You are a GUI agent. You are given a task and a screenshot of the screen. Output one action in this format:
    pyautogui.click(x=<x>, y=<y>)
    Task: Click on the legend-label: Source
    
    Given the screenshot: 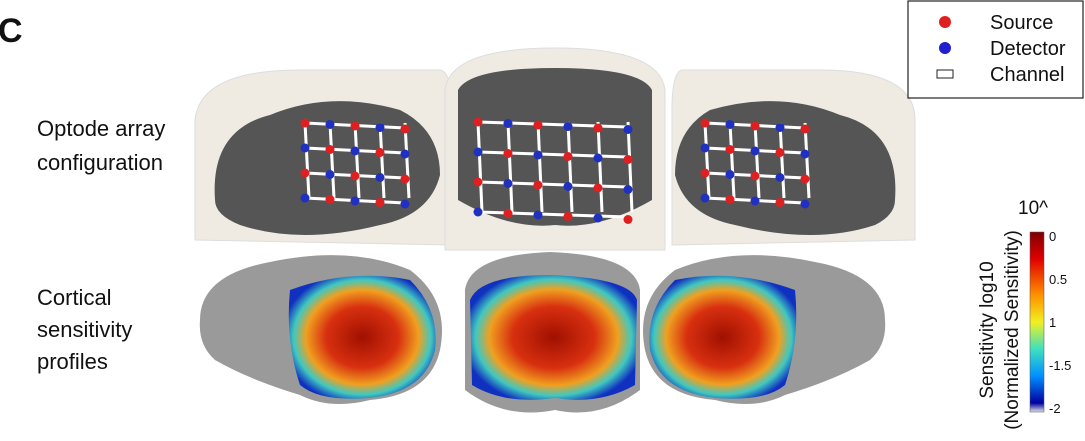 What is the action you would take?
    pyautogui.click(x=1021, y=23)
    